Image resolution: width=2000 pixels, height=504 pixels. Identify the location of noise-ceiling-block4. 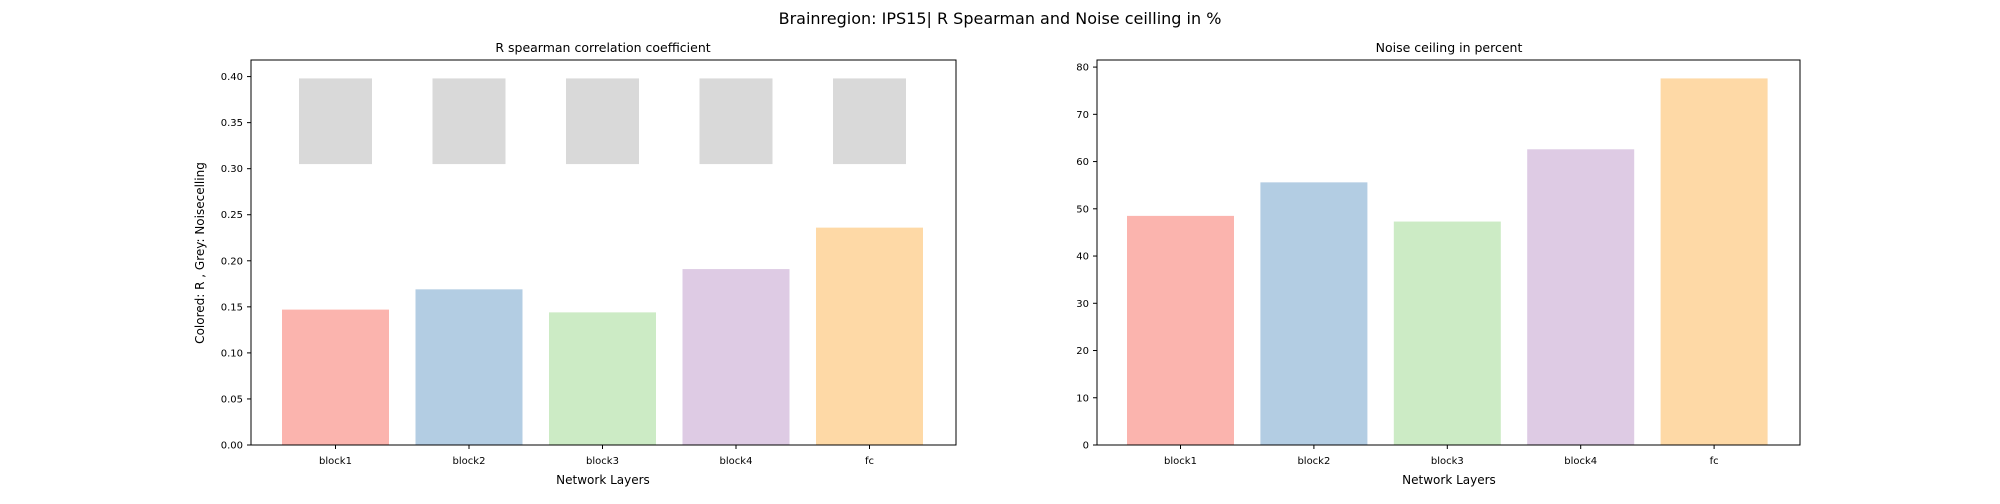
(736, 121).